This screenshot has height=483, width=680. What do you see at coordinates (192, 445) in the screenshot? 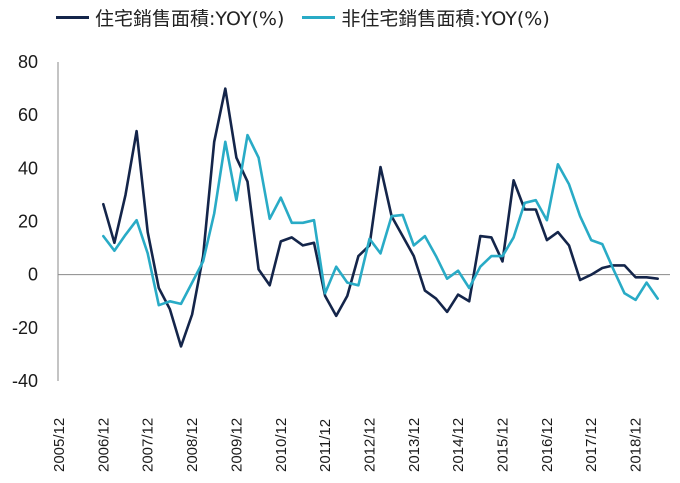
I see `x-tick-label: 2008/12` at bounding box center [192, 445].